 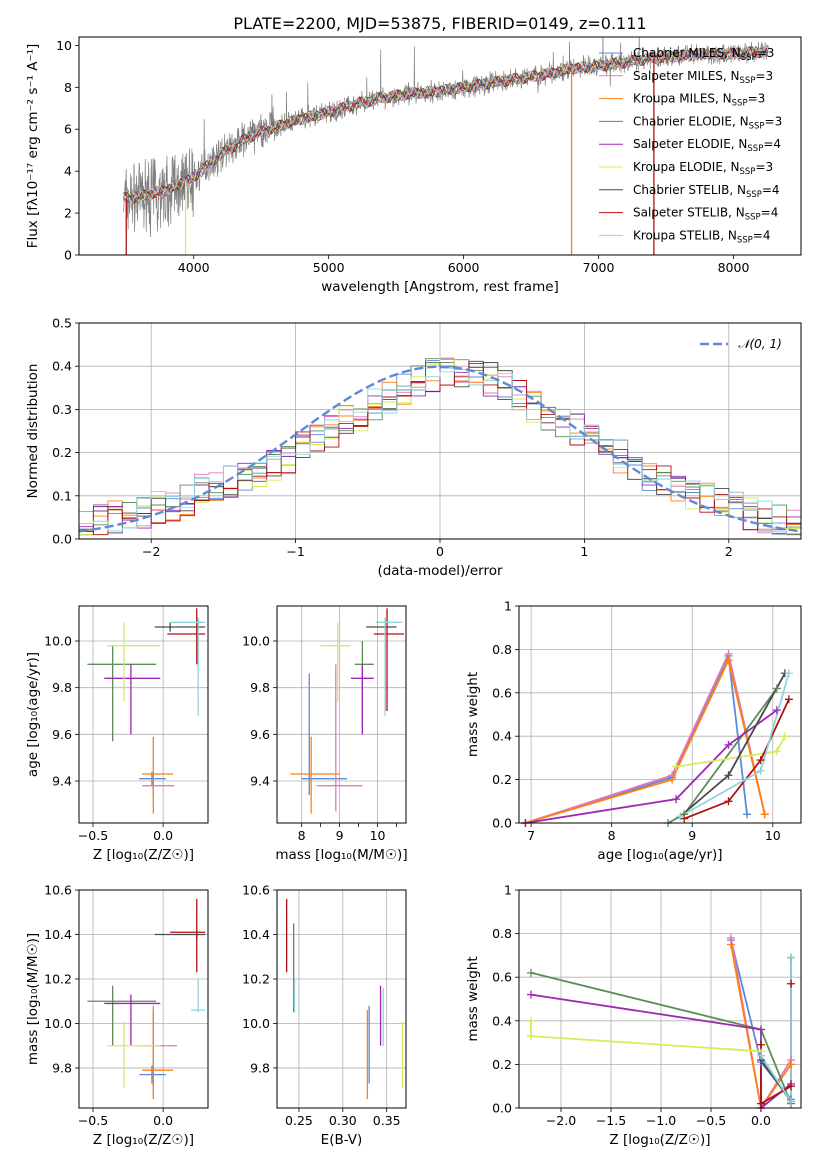 What do you see at coordinates (440, 452) in the screenshot?
I see `histogram-series` at bounding box center [440, 452].